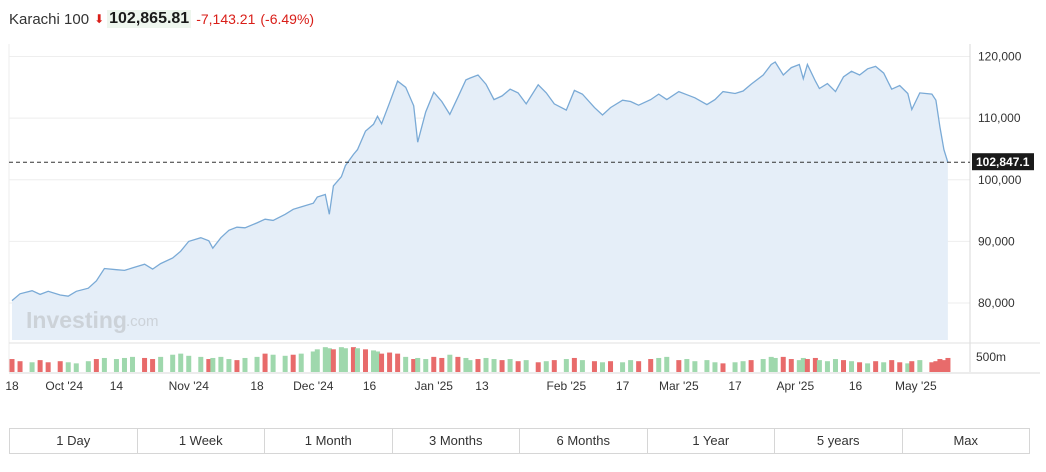 The width and height of the screenshot is (1046, 472). I want to click on current-price-label: 102,847.1, so click(1003, 162).